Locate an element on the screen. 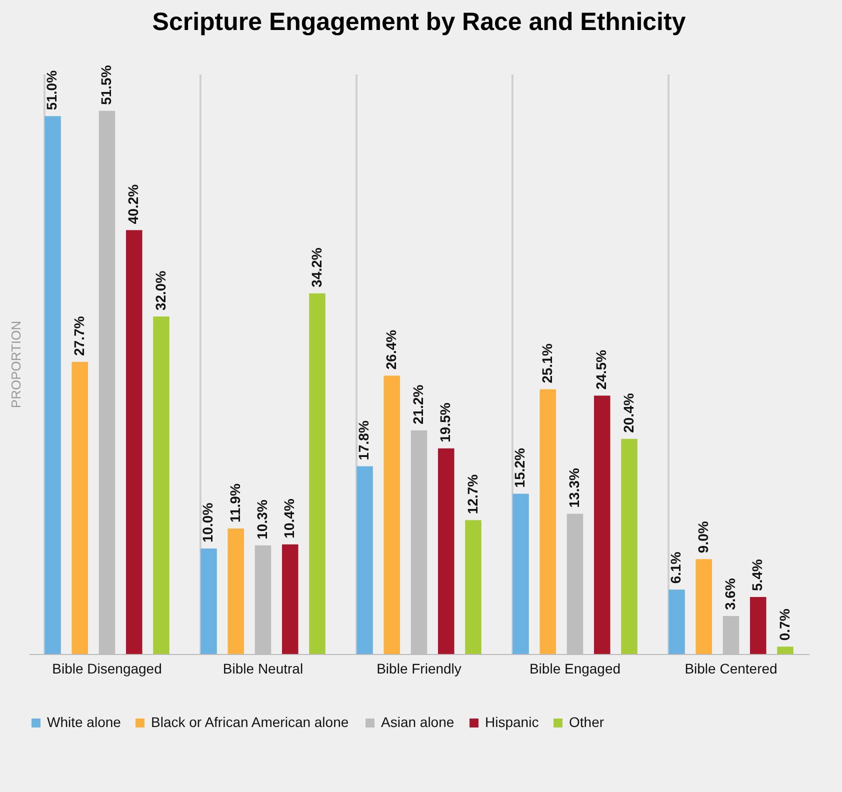  data-label: 15.2% is located at coordinates (520, 467).